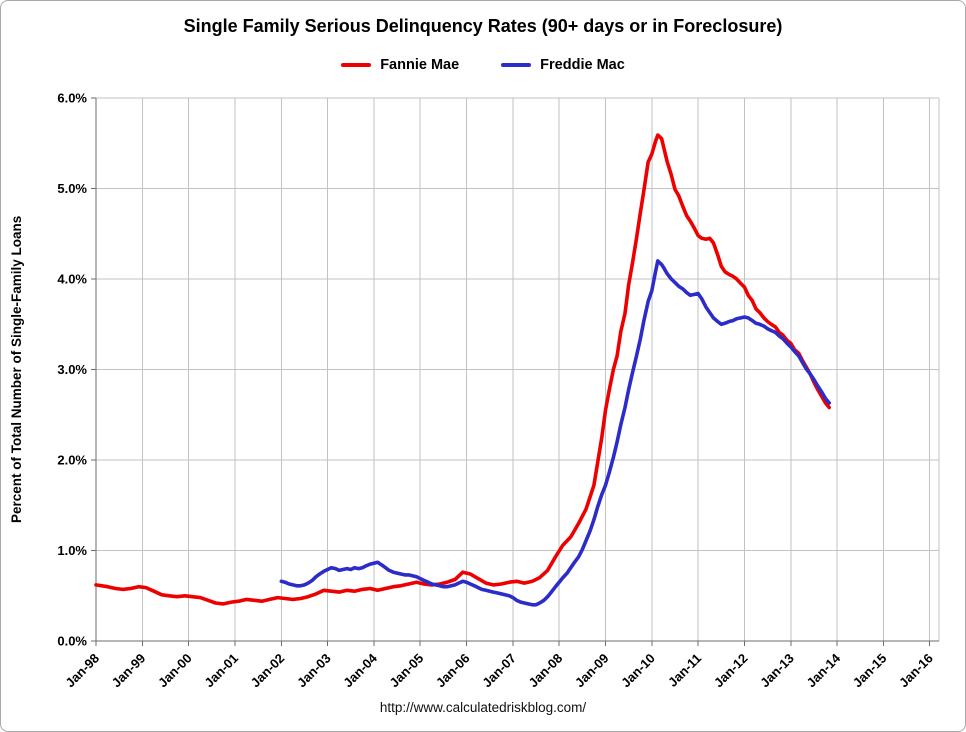 This screenshot has width=966, height=732. I want to click on y-tick-label: 5.0%, so click(72, 188).